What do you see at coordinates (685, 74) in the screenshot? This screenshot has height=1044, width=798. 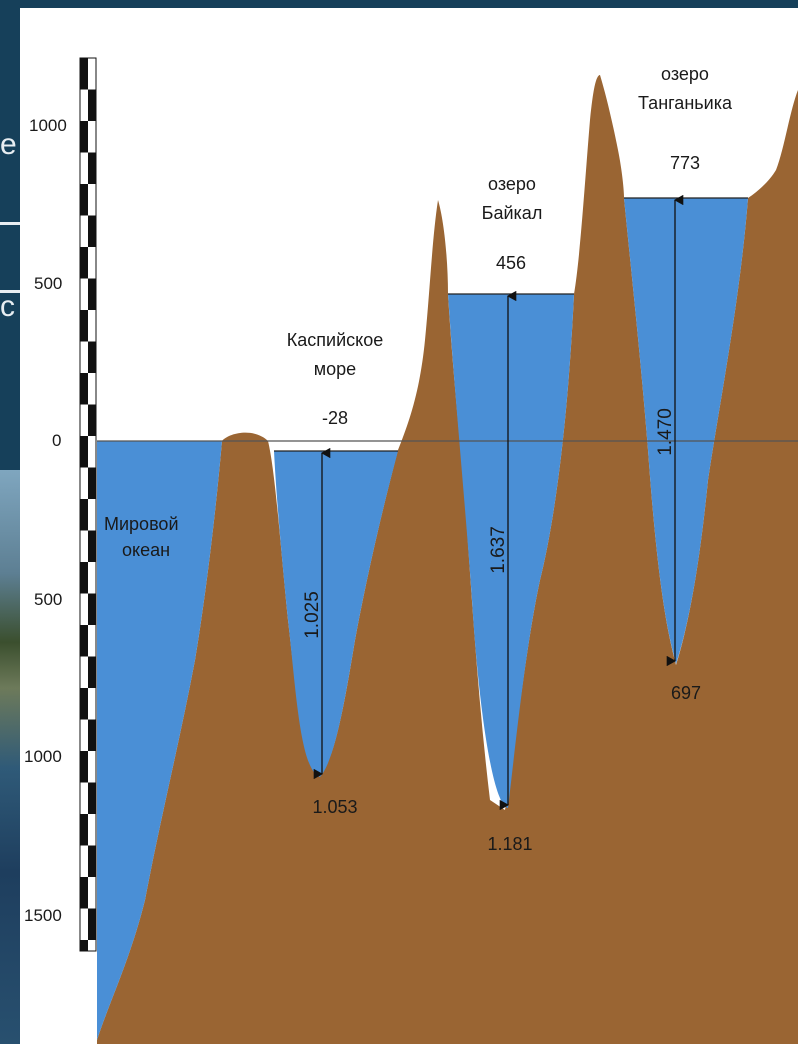 I see `tanganyika-name-line1: озеро` at bounding box center [685, 74].